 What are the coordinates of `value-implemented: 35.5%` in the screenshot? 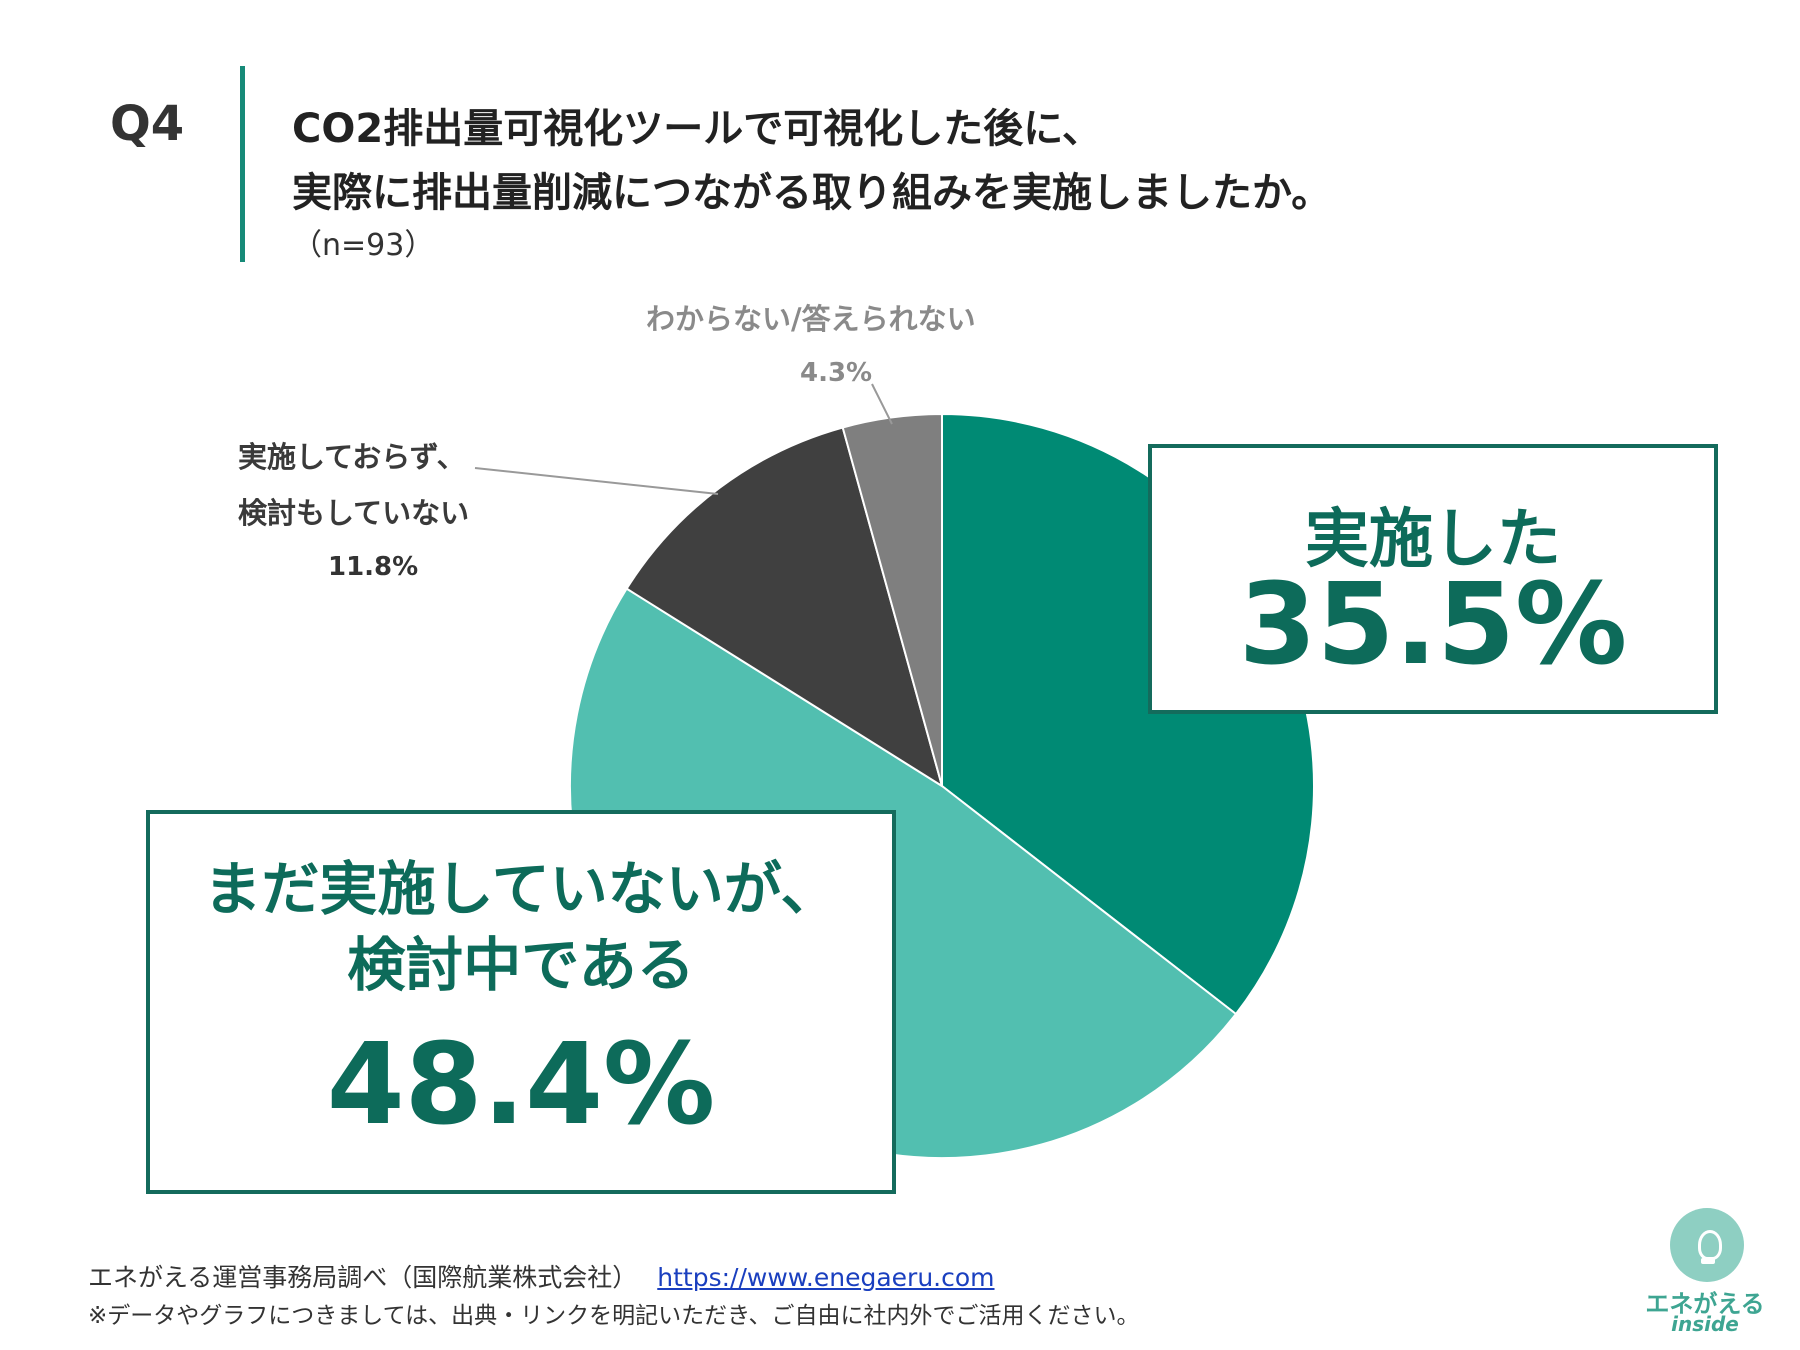 It's located at (1433, 625).